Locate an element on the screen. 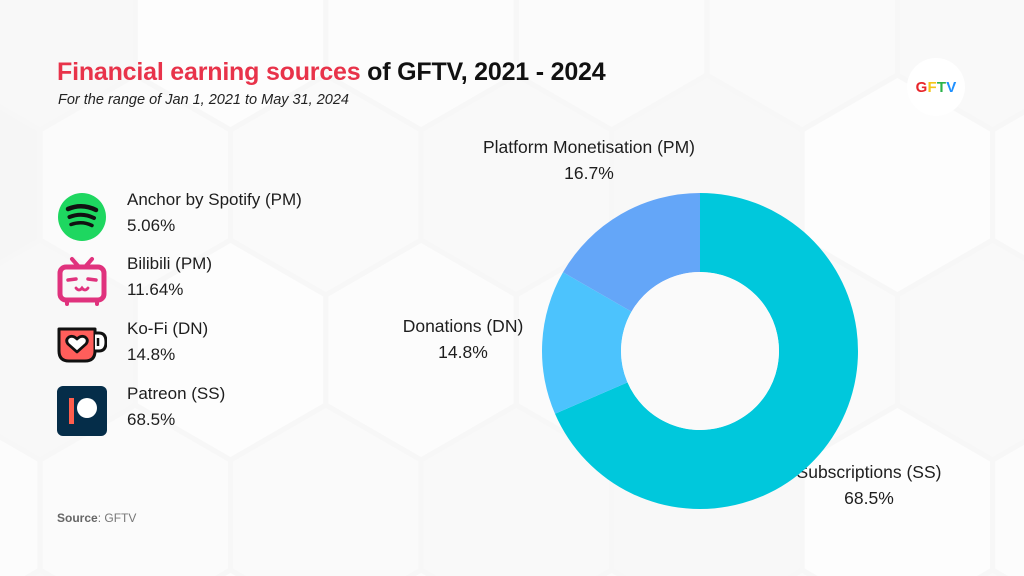 Image resolution: width=1024 pixels, height=576 pixels. source-label: Source is located at coordinates (77, 518).